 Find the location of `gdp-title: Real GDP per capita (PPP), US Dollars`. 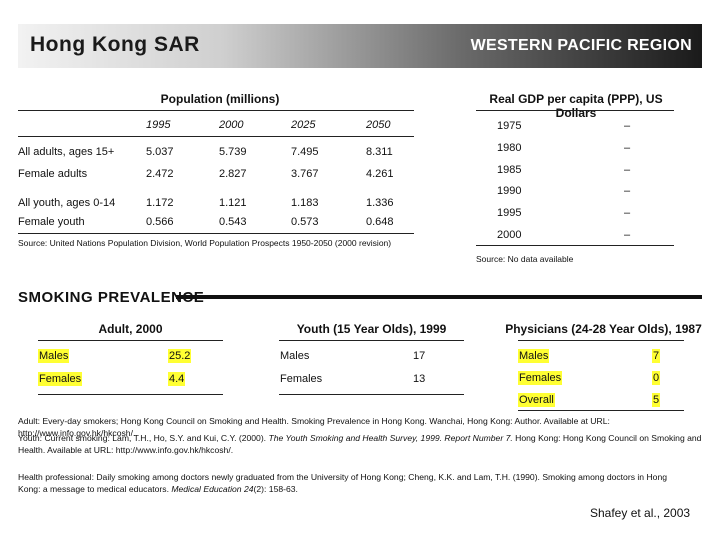

gdp-title: Real GDP per capita (PPP), US Dollars is located at coordinates (576, 106).